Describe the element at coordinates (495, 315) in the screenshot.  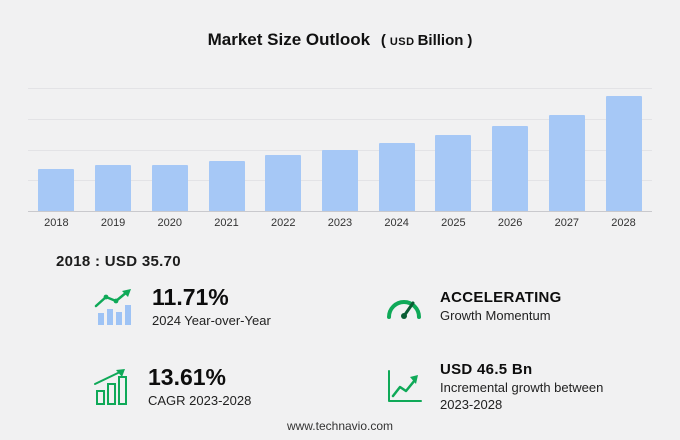
I see `stat-label: Growth Momentum` at that location.